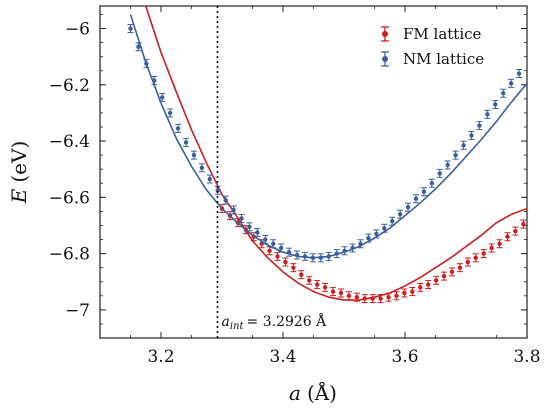 The image size is (550, 412). I want to click on x-axis-label: a (Å), so click(313, 392).